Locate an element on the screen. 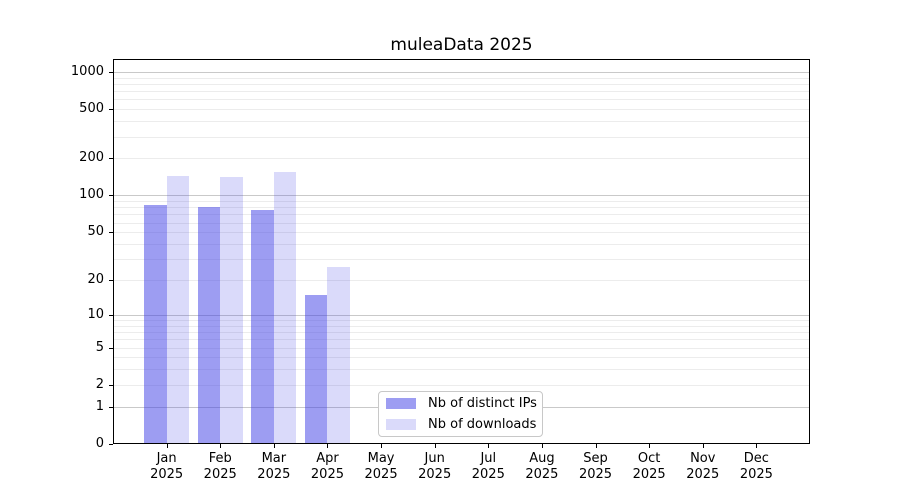 The height and width of the screenshot is (500, 900). legend: Nb of distinct IPs Nb of downloads is located at coordinates (460, 414).